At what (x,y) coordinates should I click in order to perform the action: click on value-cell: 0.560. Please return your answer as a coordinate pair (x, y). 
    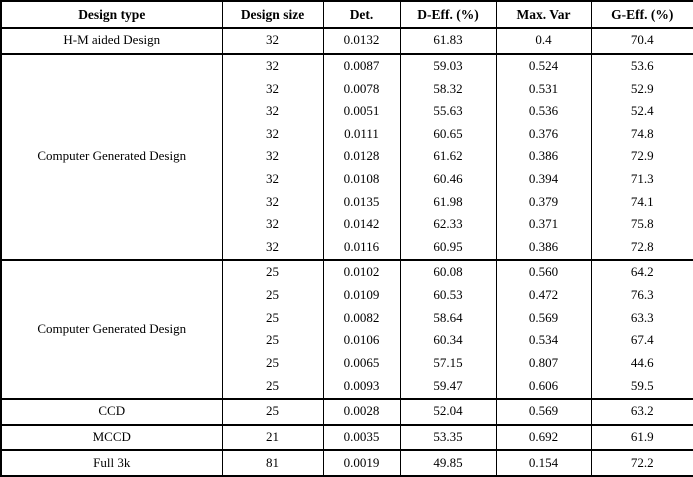
    Looking at the image, I should click on (543, 272).